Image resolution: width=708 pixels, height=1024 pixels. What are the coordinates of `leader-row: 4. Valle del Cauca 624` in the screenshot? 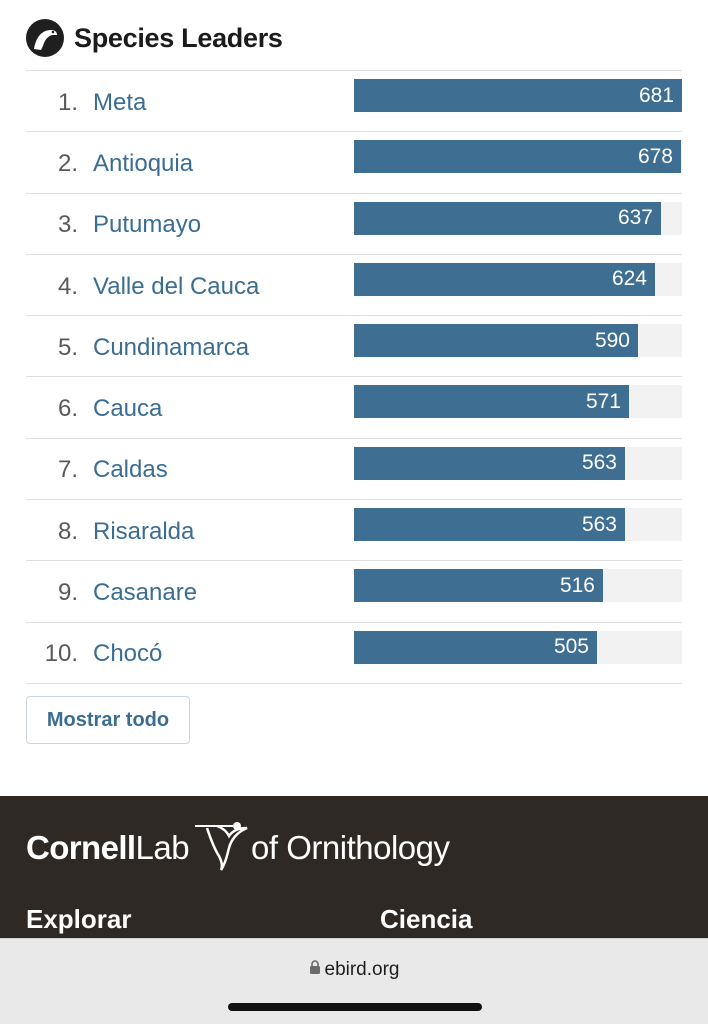 It's located at (354, 286).